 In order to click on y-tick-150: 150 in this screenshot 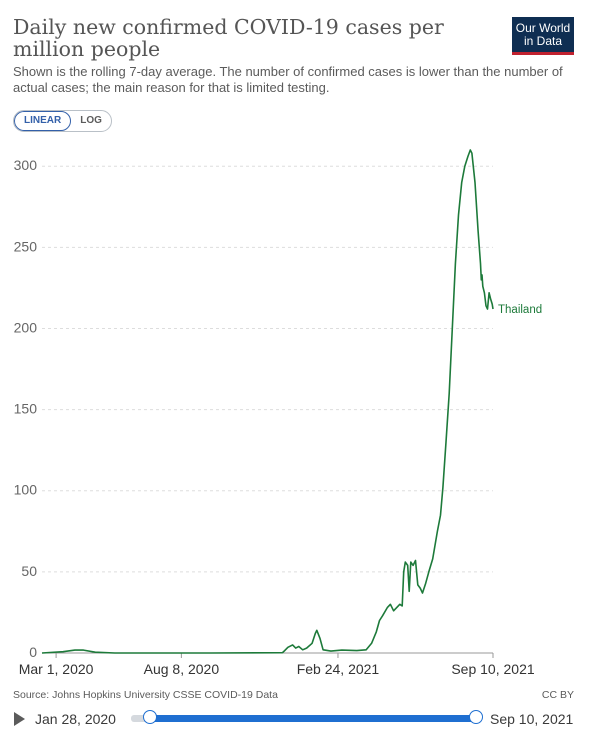, I will do `click(26, 409)`.